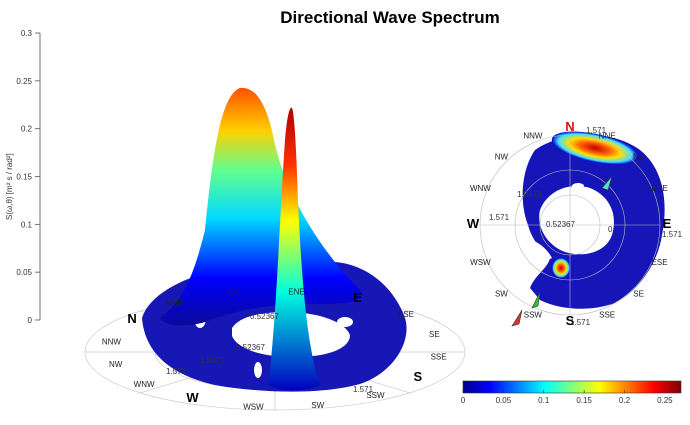 The image size is (690, 425). I want to click on polar-grid, so click(570, 225).